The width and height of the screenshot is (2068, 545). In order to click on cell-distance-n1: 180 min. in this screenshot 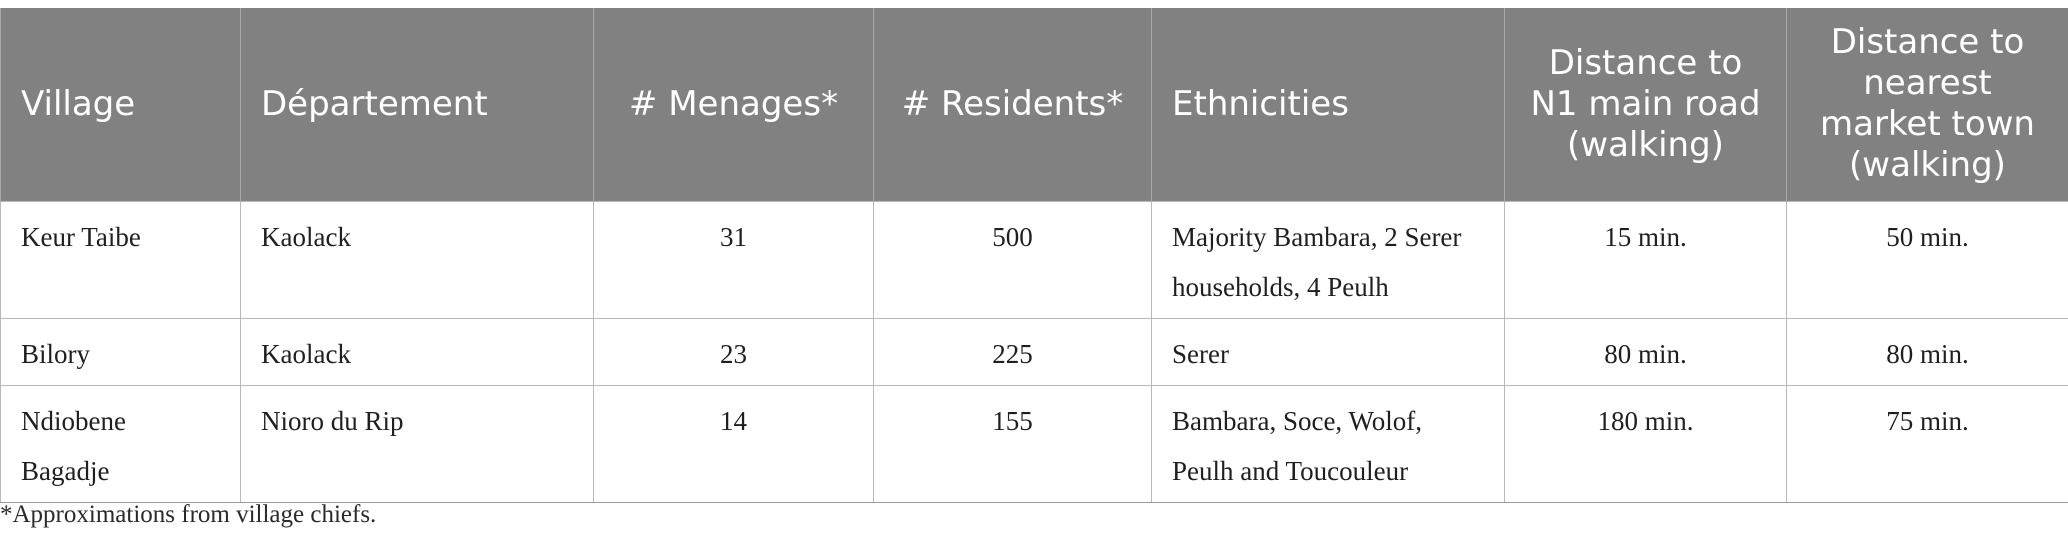, I will do `click(1645, 443)`.